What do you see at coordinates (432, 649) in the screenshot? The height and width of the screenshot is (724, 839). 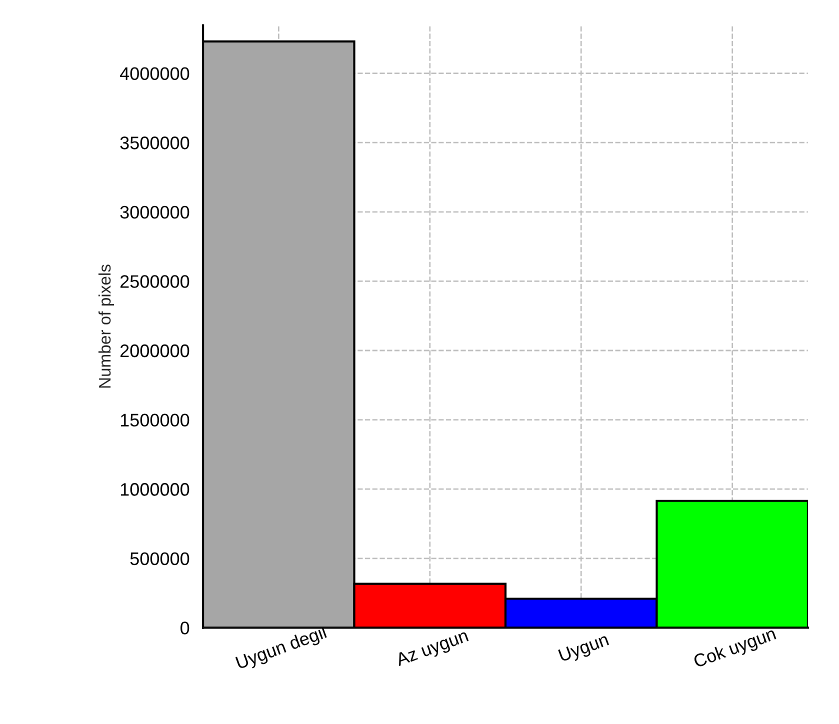 I see `x-tick-label: Az uygun` at bounding box center [432, 649].